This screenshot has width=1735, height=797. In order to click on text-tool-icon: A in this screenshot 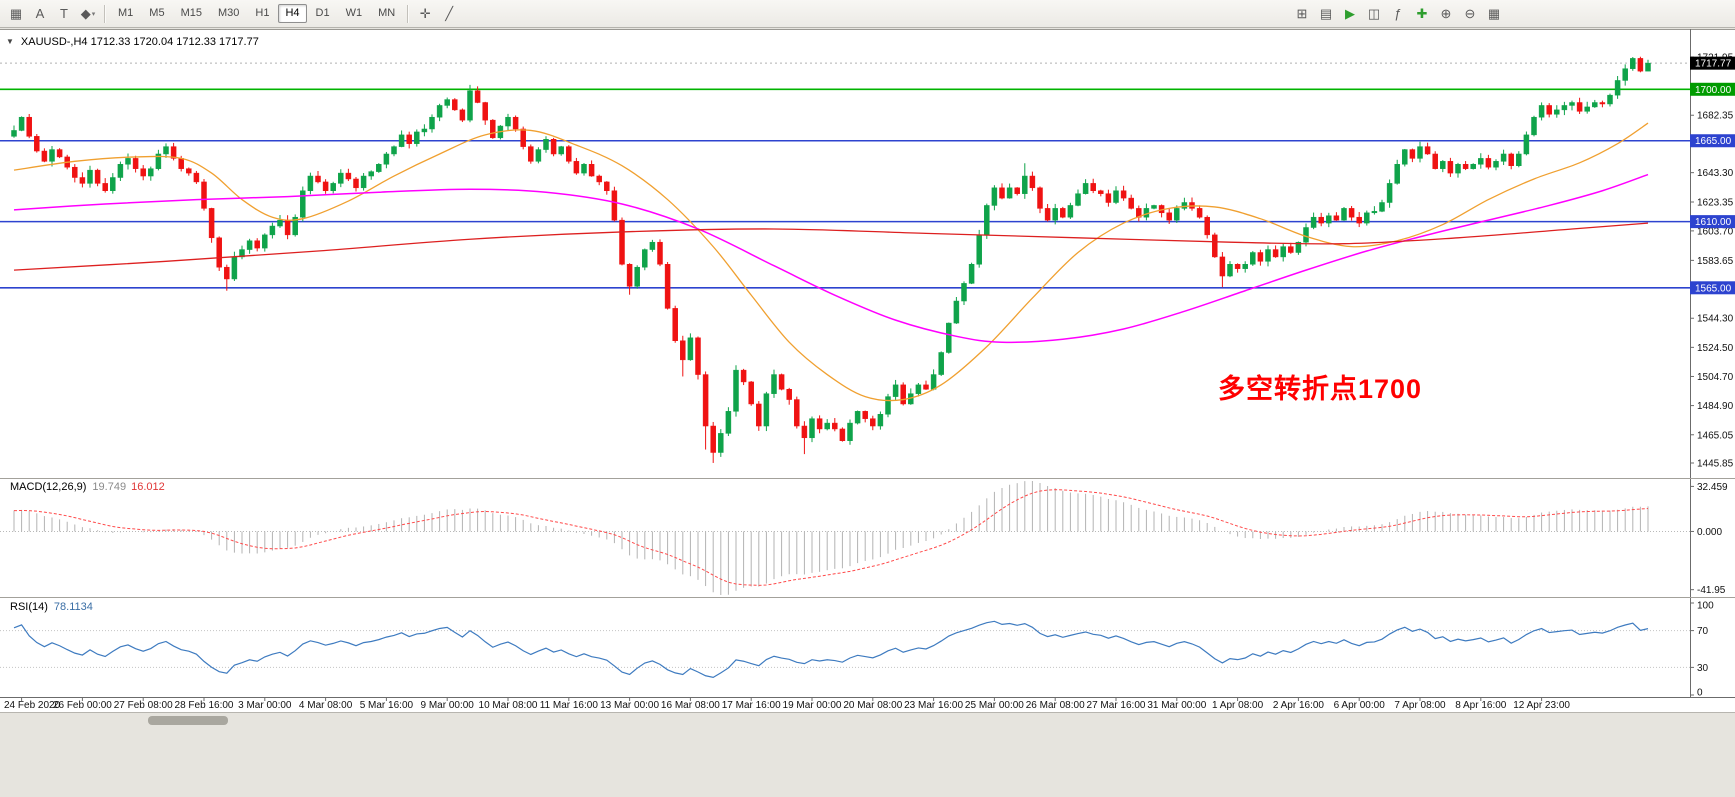, I will do `click(40, 13)`.